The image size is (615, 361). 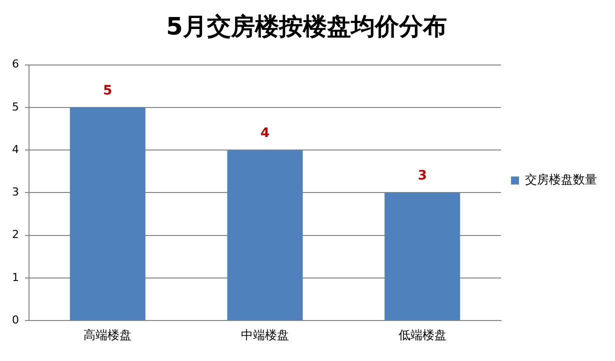 I want to click on x-tick-label: 低端楼盘, so click(x=422, y=335).